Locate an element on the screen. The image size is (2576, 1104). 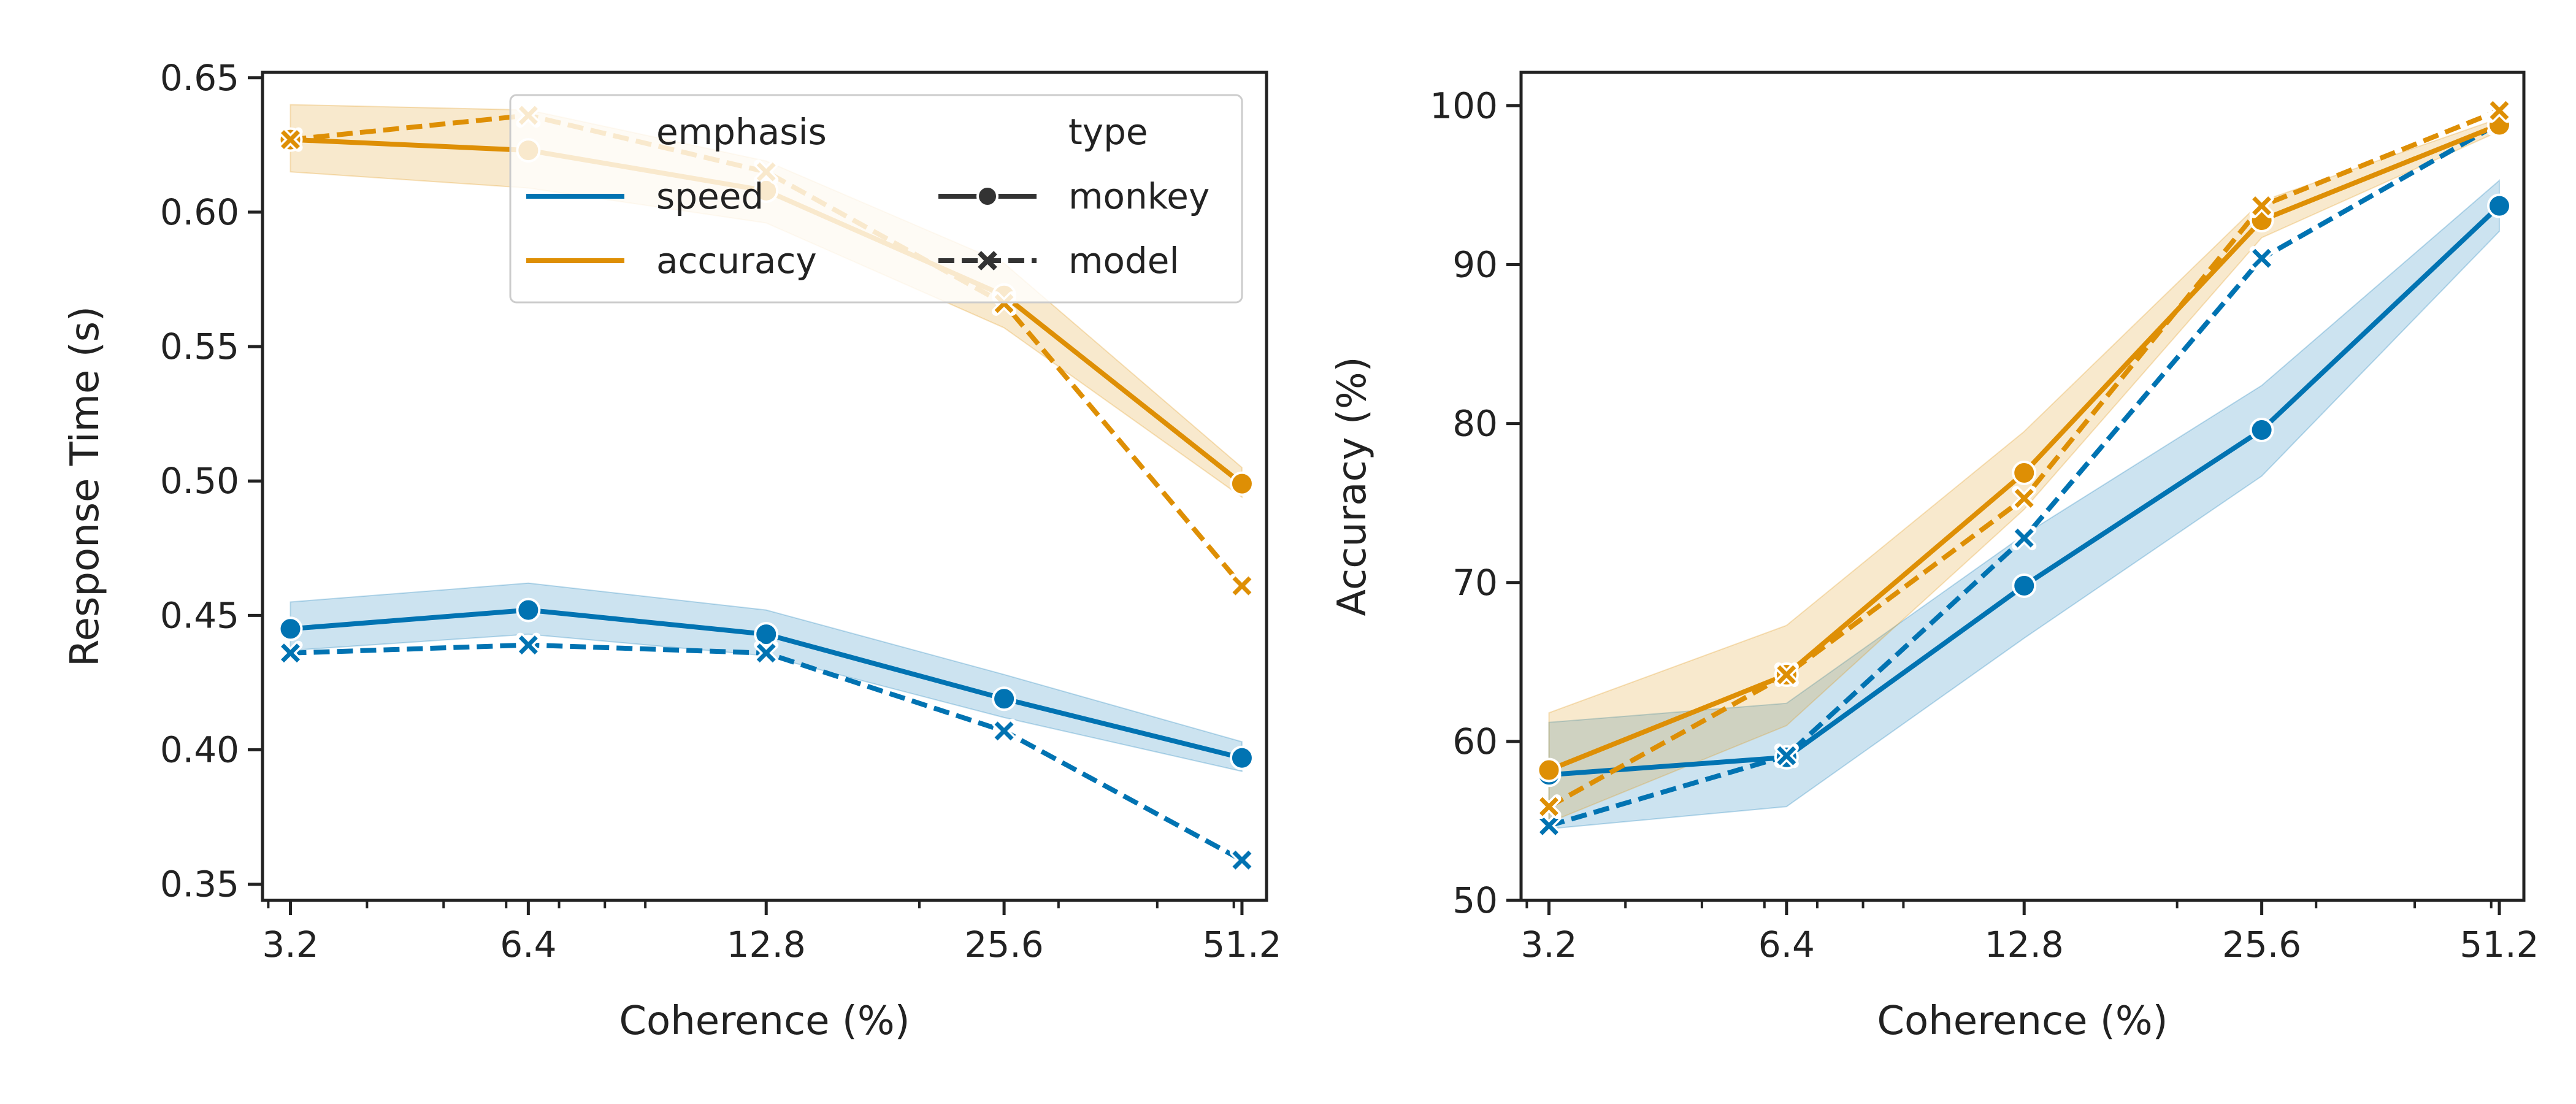
y-tick-label-0-50: 0.50 is located at coordinates (199, 481).